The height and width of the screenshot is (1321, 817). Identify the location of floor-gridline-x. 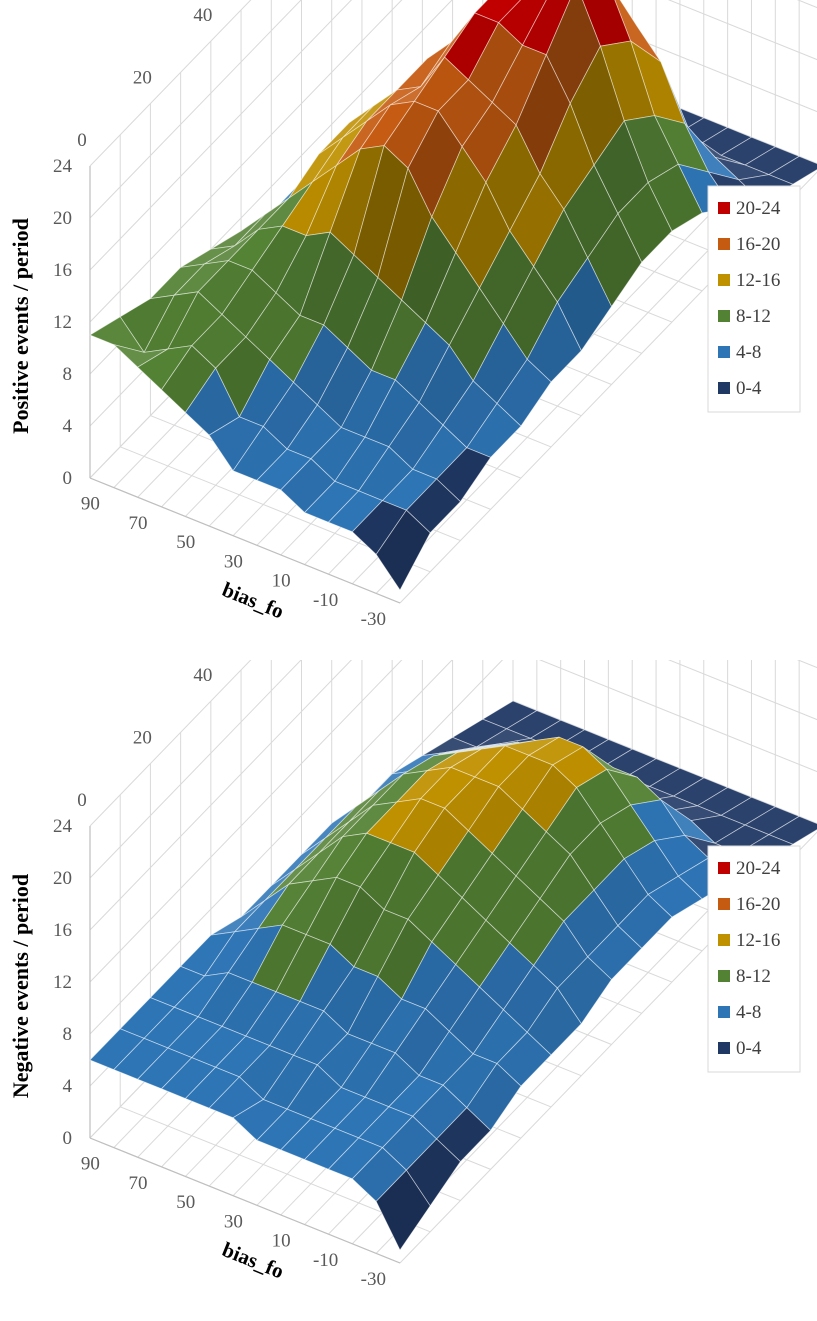
(275, 1169).